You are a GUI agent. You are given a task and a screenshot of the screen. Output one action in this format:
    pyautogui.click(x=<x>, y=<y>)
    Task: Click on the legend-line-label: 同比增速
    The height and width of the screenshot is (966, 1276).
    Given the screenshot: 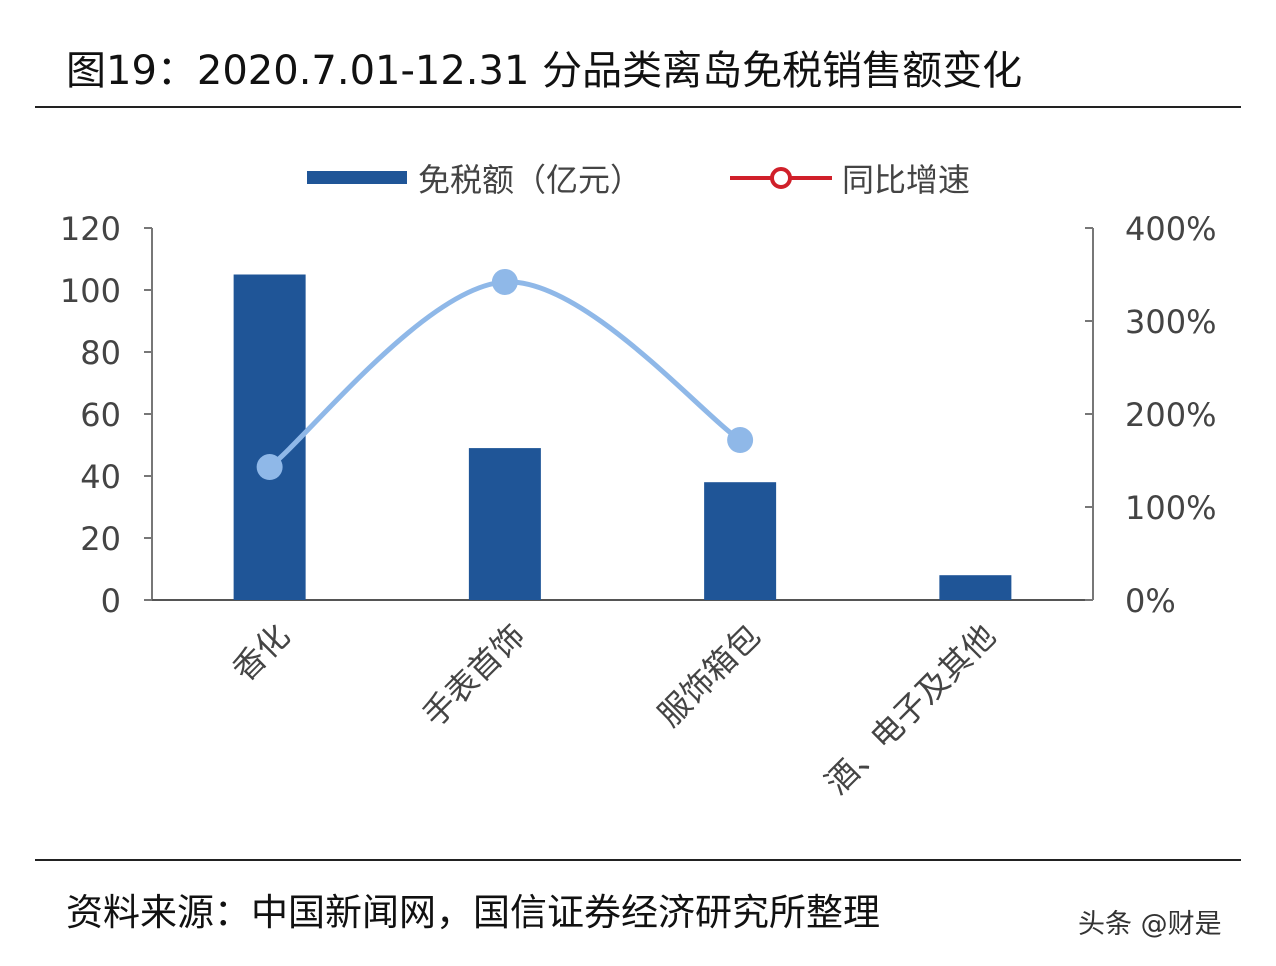 What is the action you would take?
    pyautogui.click(x=906, y=180)
    